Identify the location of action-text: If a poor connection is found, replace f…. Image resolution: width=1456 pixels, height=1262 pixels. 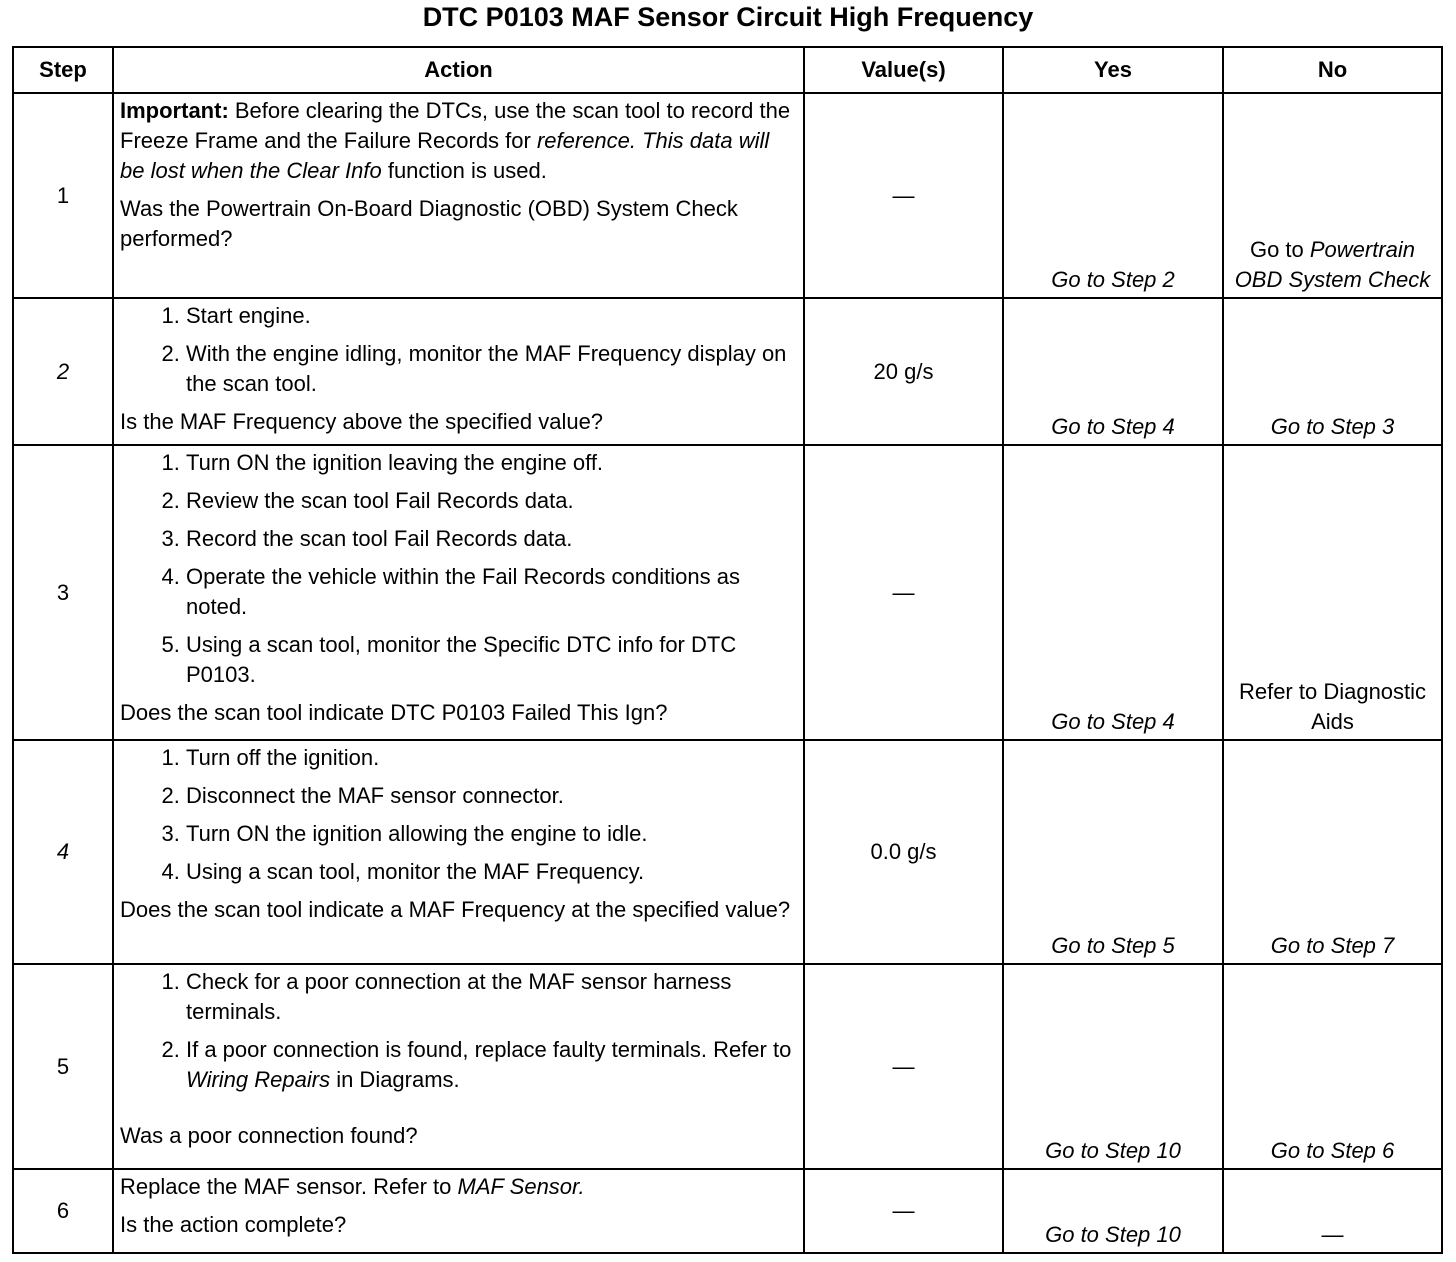
(489, 1049).